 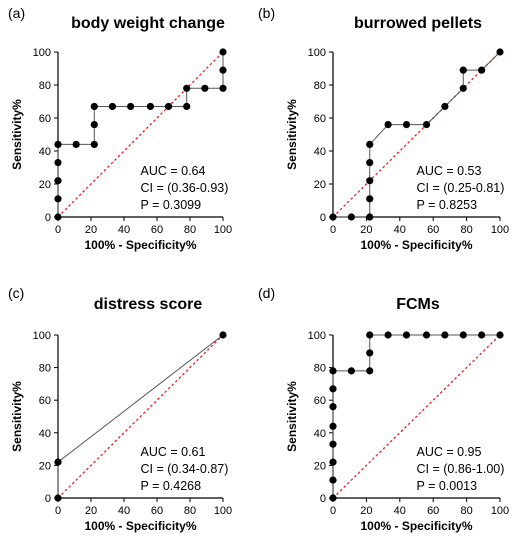 I want to click on y-tick-label: 20, so click(x=45, y=185).